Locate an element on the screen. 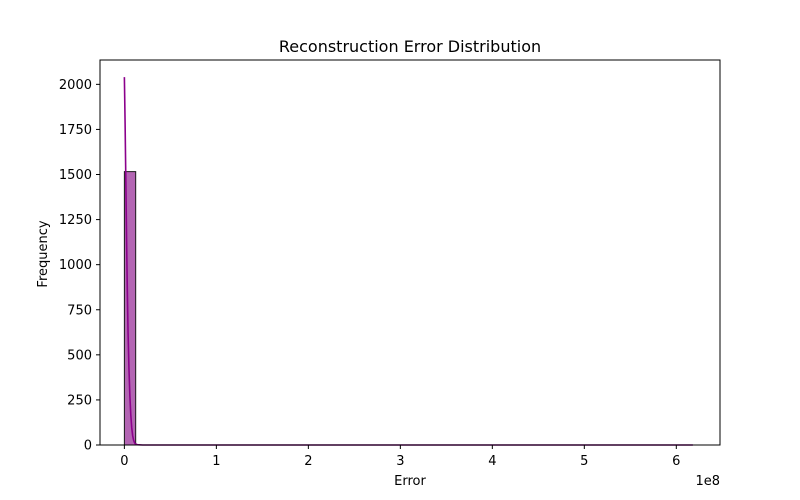 The width and height of the screenshot is (800, 500). x-axis-offset-text: 1e8 is located at coordinates (707, 481).